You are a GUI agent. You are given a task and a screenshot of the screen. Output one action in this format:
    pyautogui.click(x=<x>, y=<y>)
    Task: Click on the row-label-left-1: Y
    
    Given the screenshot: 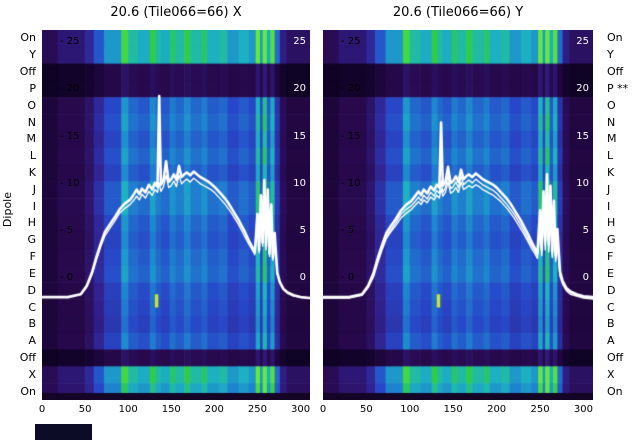 What is the action you would take?
    pyautogui.click(x=32, y=55)
    